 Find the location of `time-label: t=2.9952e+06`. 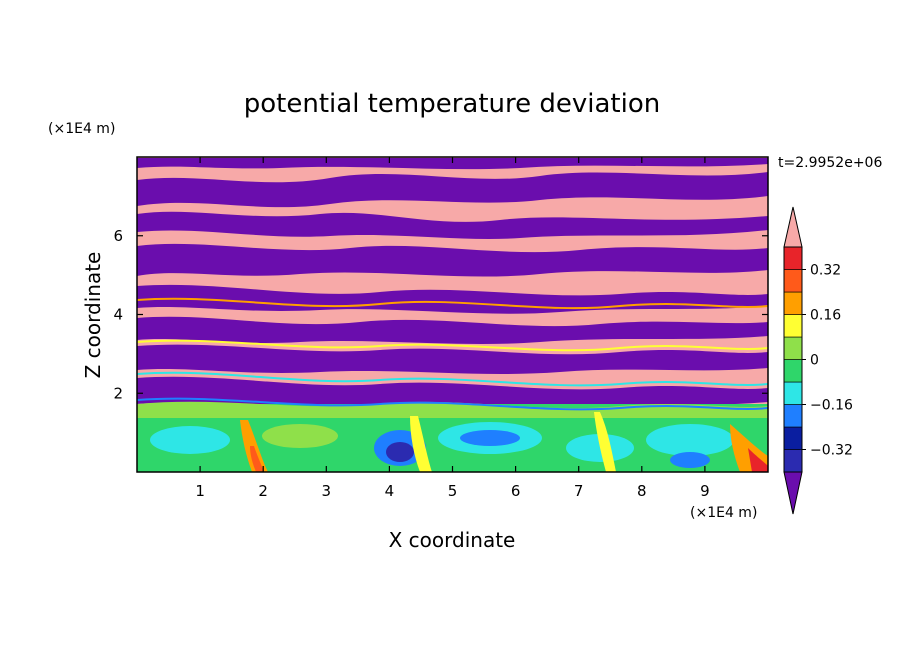

time-label: t=2.9952e+06 is located at coordinates (830, 163).